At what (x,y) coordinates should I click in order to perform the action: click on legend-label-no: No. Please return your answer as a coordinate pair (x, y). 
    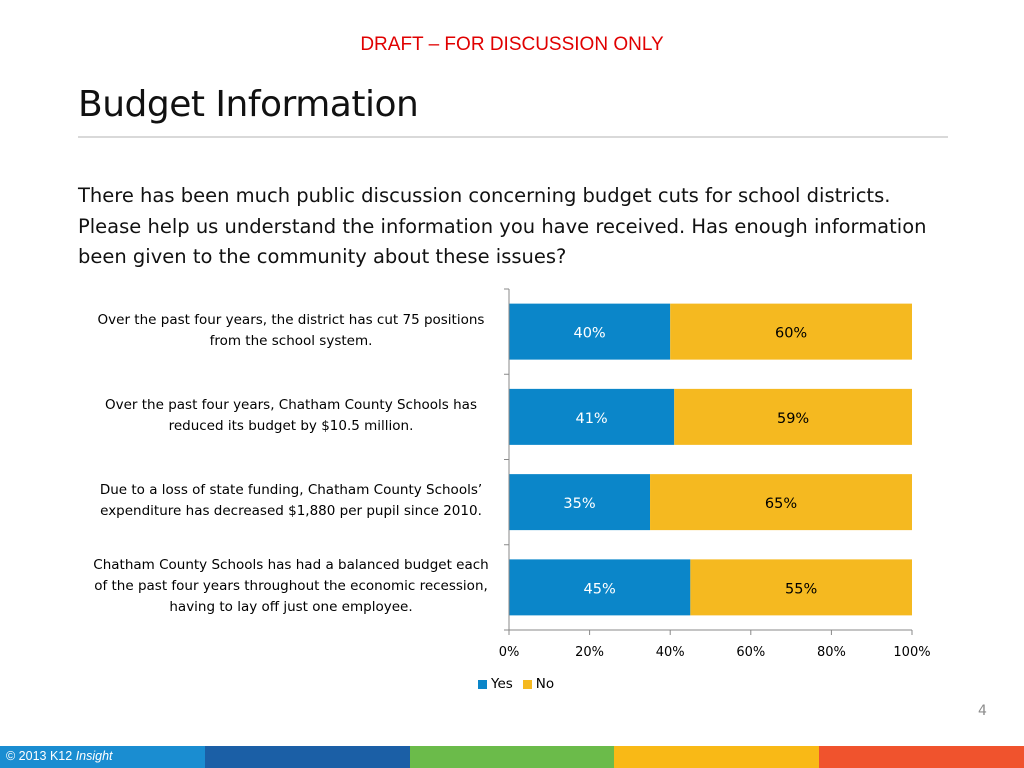
    Looking at the image, I should click on (545, 684).